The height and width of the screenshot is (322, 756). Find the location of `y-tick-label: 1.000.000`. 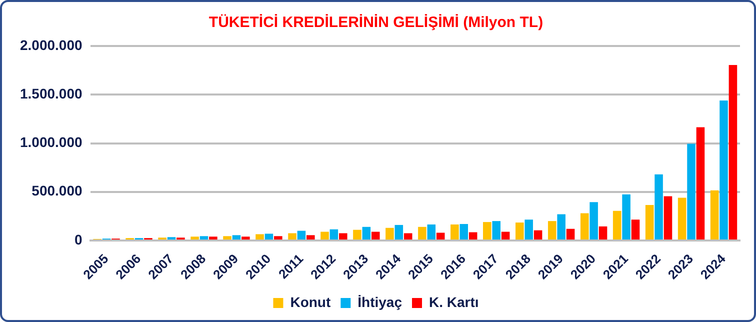

y-tick-label: 1.000.000 is located at coordinates (51, 142).